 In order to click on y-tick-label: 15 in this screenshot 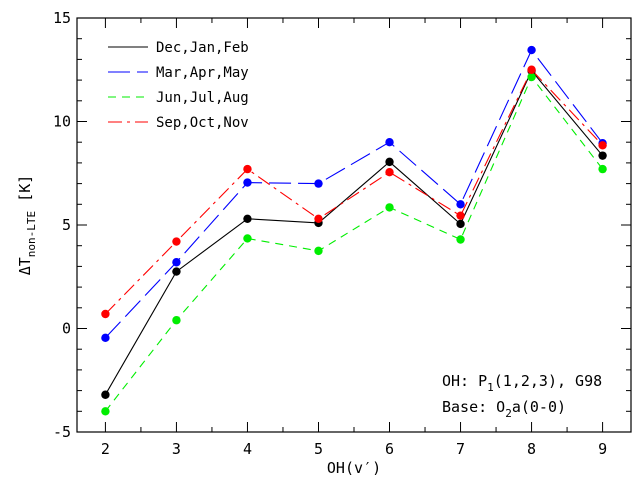, I will do `click(62, 18)`.